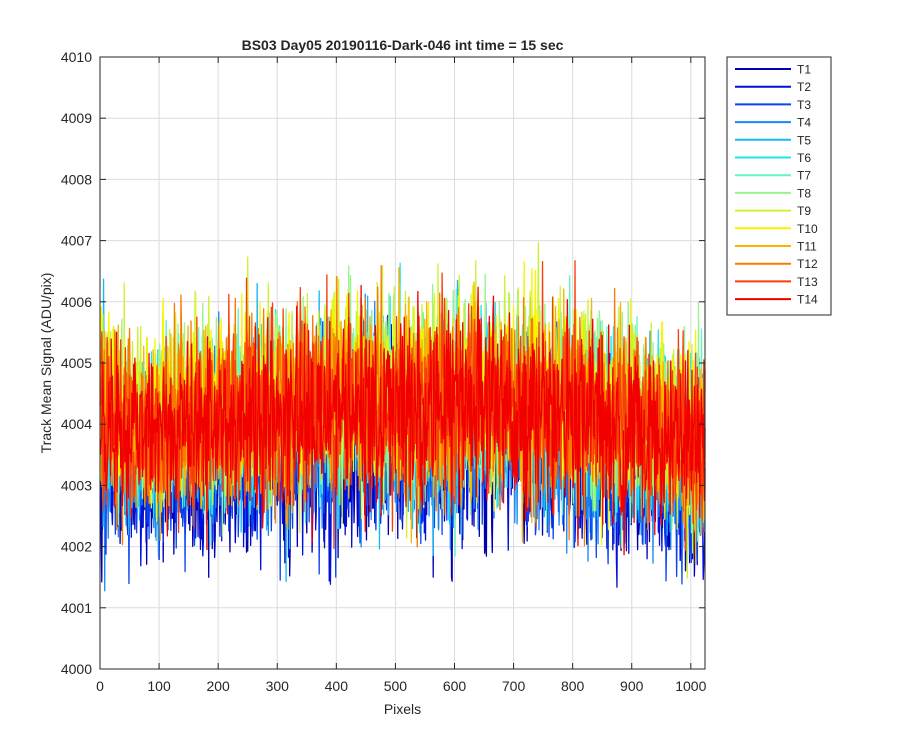 This screenshot has width=900, height=755. I want to click on y-tick-label: 4000, so click(76, 669).